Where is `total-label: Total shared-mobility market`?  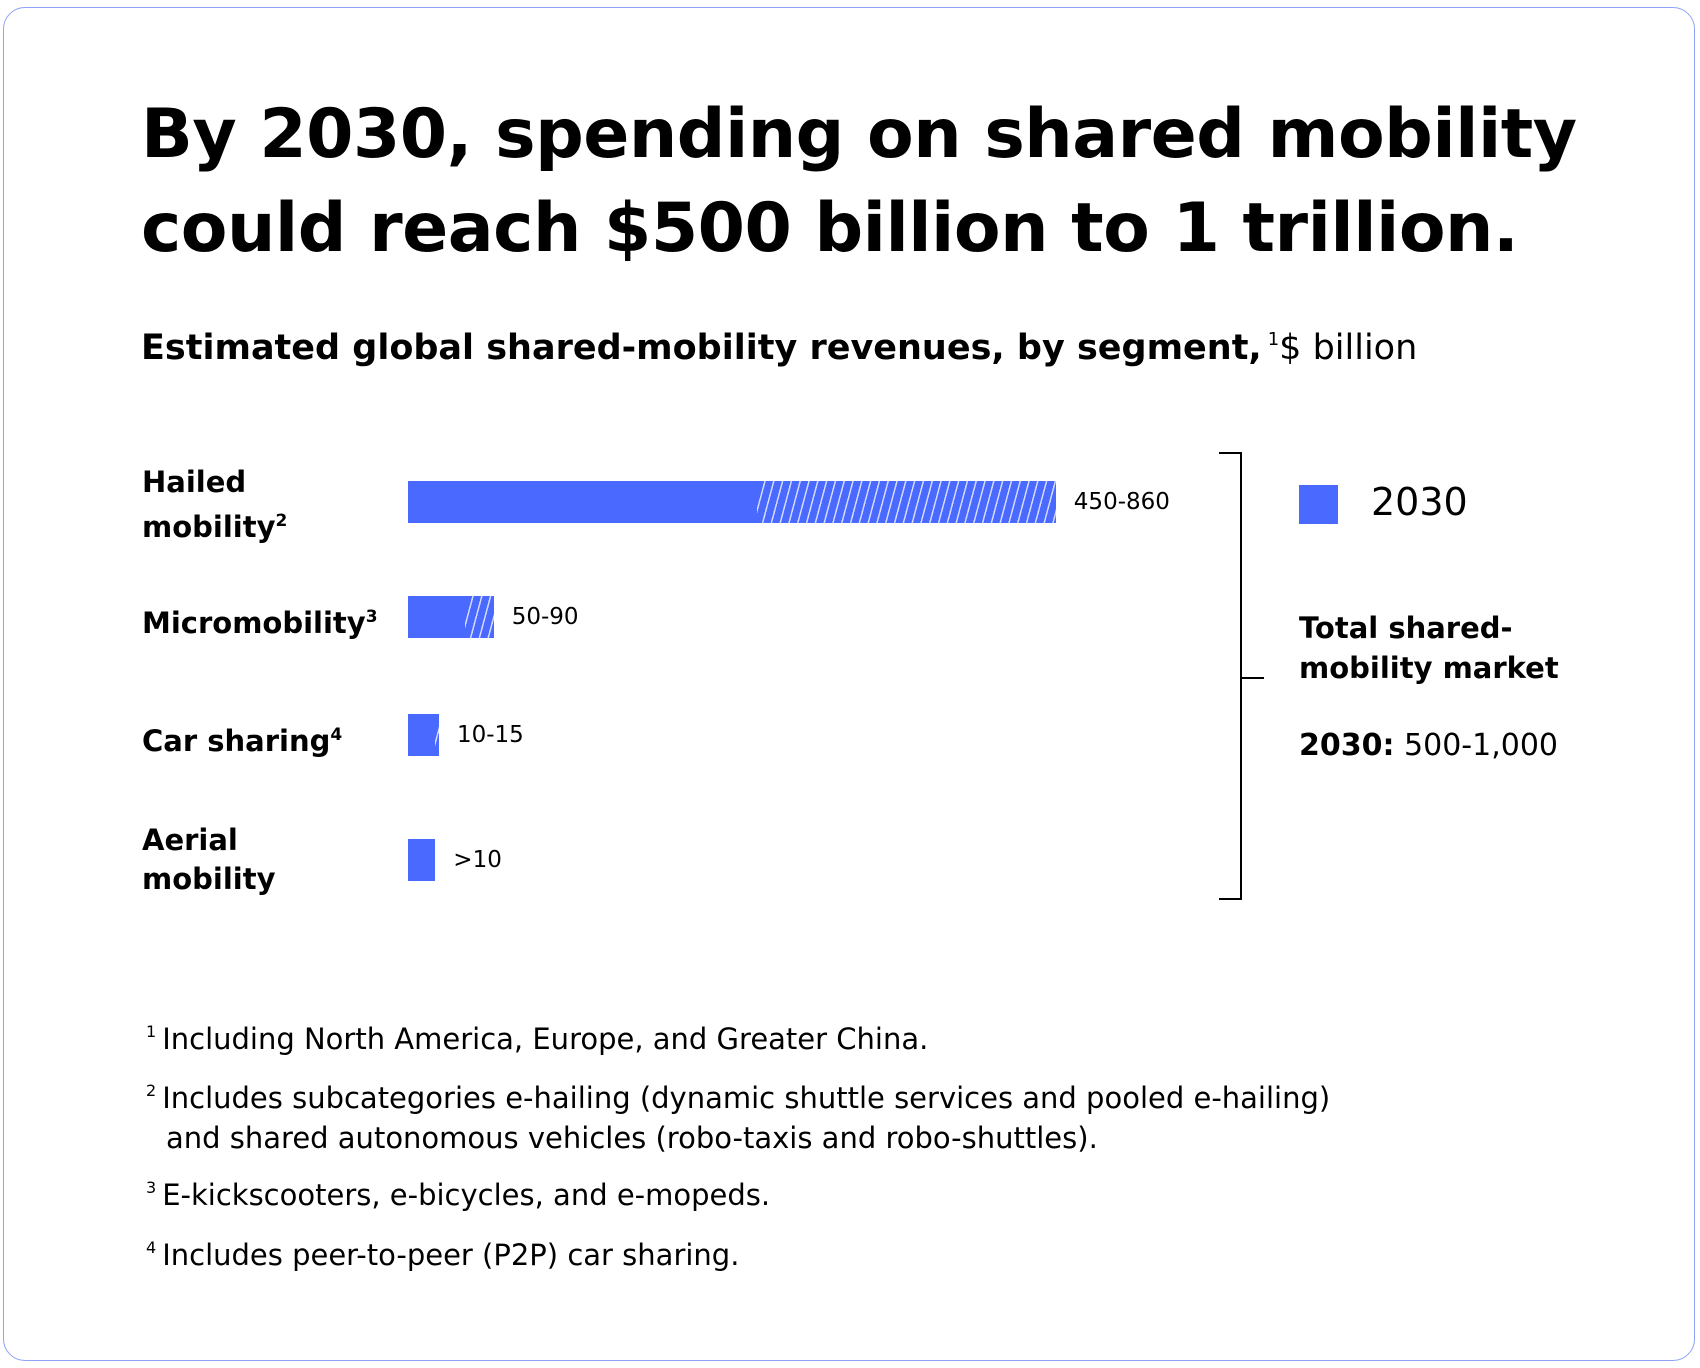 total-label: Total shared-mobility market is located at coordinates (1429, 648).